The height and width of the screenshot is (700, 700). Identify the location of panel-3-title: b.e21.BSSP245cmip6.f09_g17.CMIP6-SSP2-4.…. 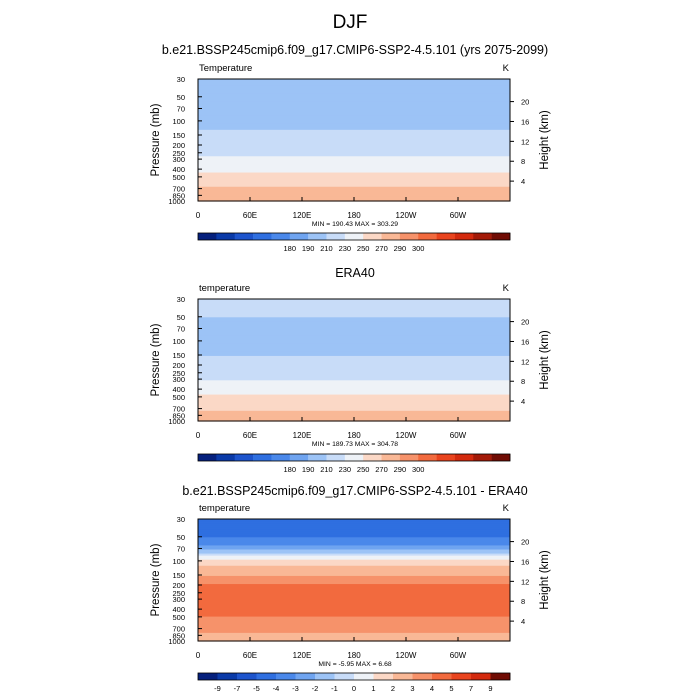
(355, 491).